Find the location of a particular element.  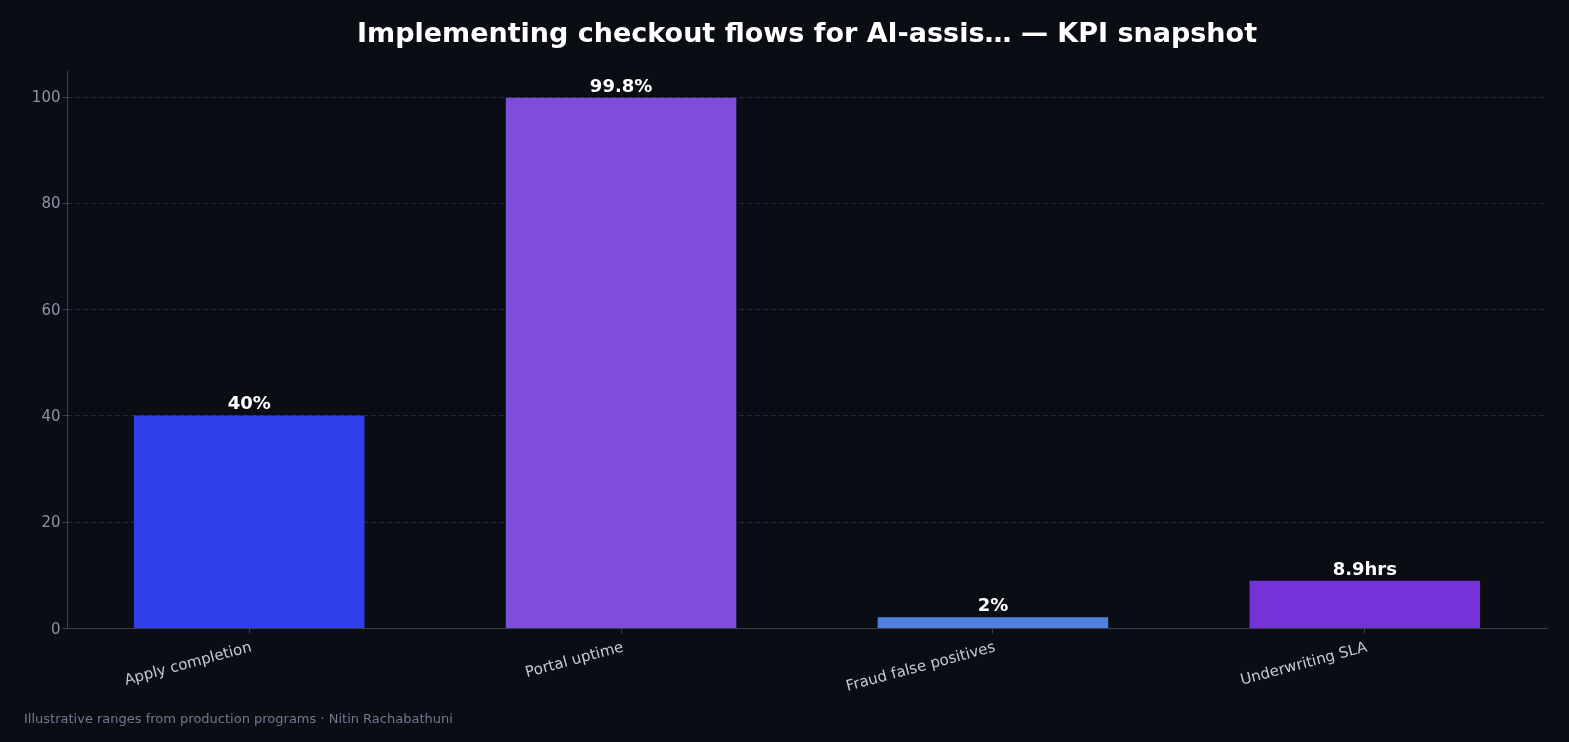

y-tick-label: 60 is located at coordinates (51, 309).